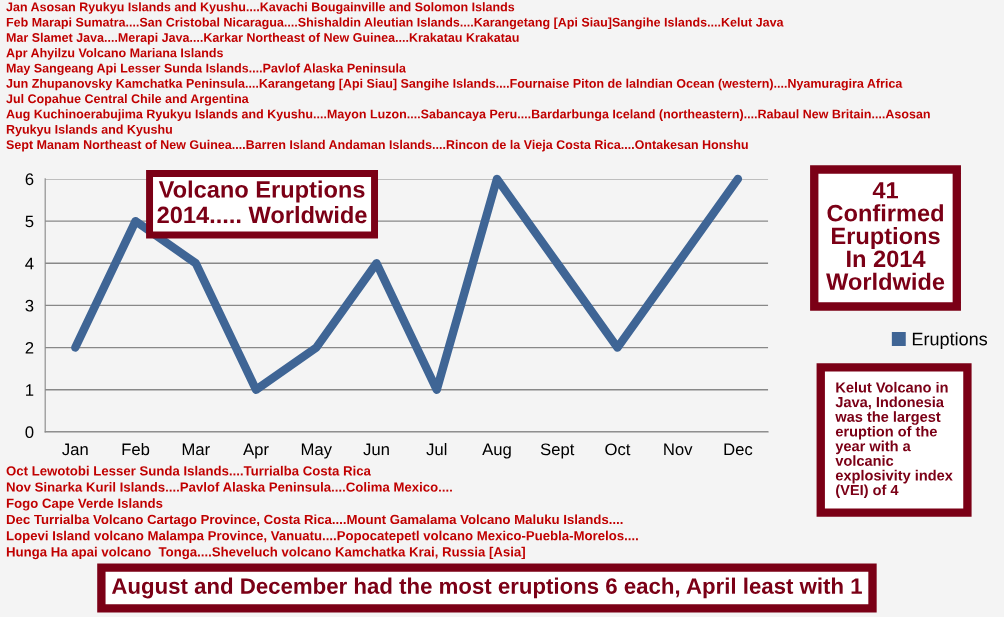 This screenshot has height=617, width=1004. Describe the element at coordinates (950, 340) in the screenshot. I see `legend-label: Eruptions` at that location.